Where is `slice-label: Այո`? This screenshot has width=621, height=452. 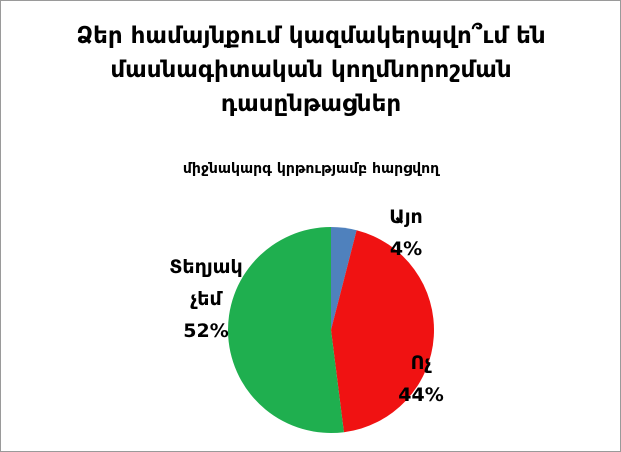
slice-label: Այո is located at coordinates (406, 217).